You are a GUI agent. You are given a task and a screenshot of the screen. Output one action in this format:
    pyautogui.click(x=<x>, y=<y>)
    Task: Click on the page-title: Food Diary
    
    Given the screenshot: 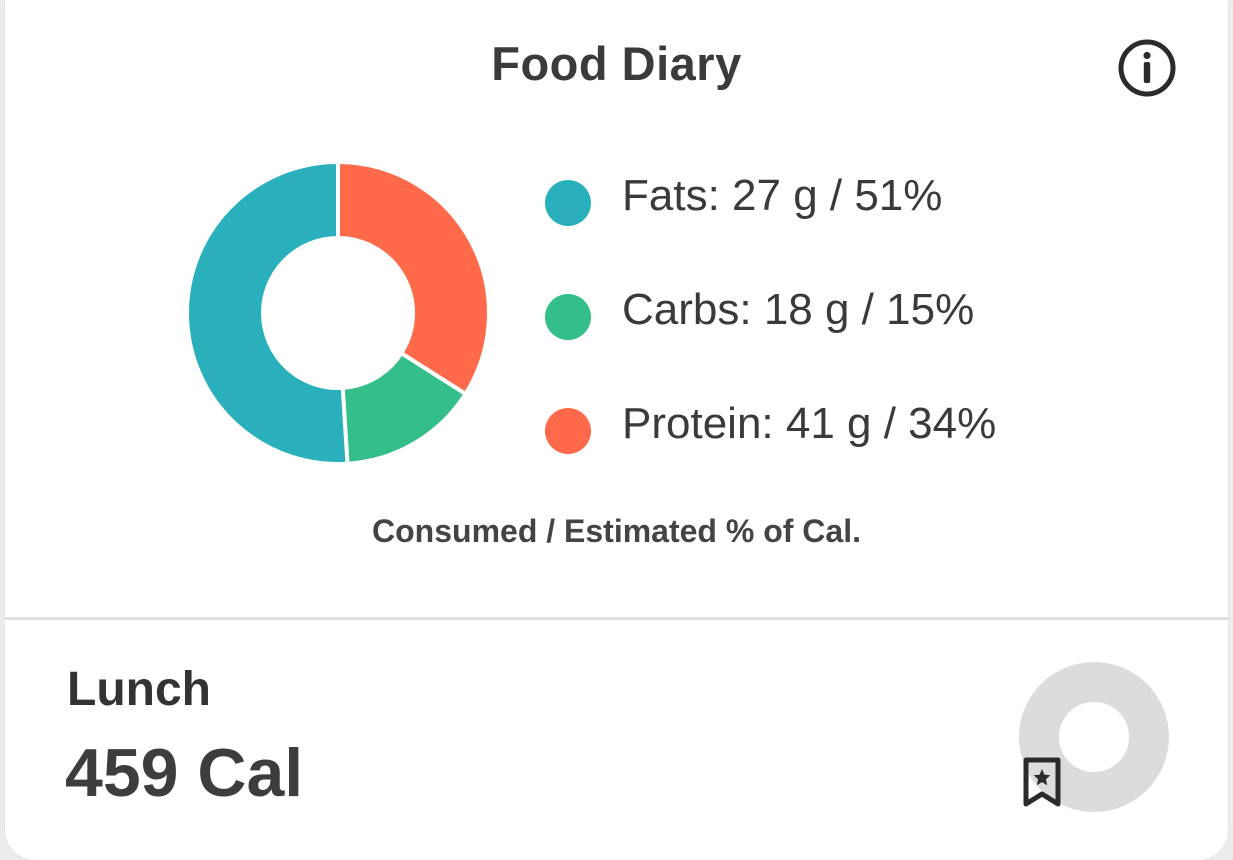 What is the action you would take?
    pyautogui.click(x=616, y=63)
    